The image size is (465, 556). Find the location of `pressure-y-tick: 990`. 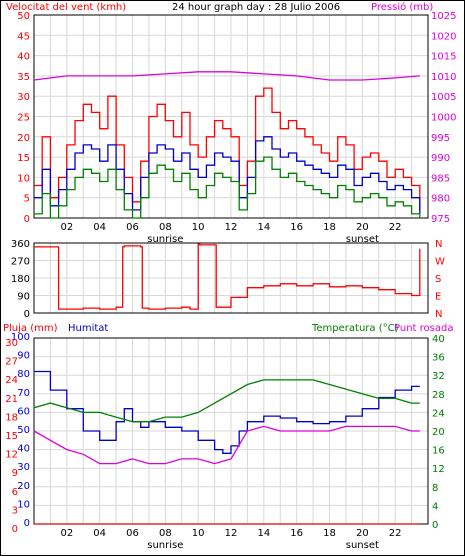

pressure-y-tick: 990 is located at coordinates (440, 158).